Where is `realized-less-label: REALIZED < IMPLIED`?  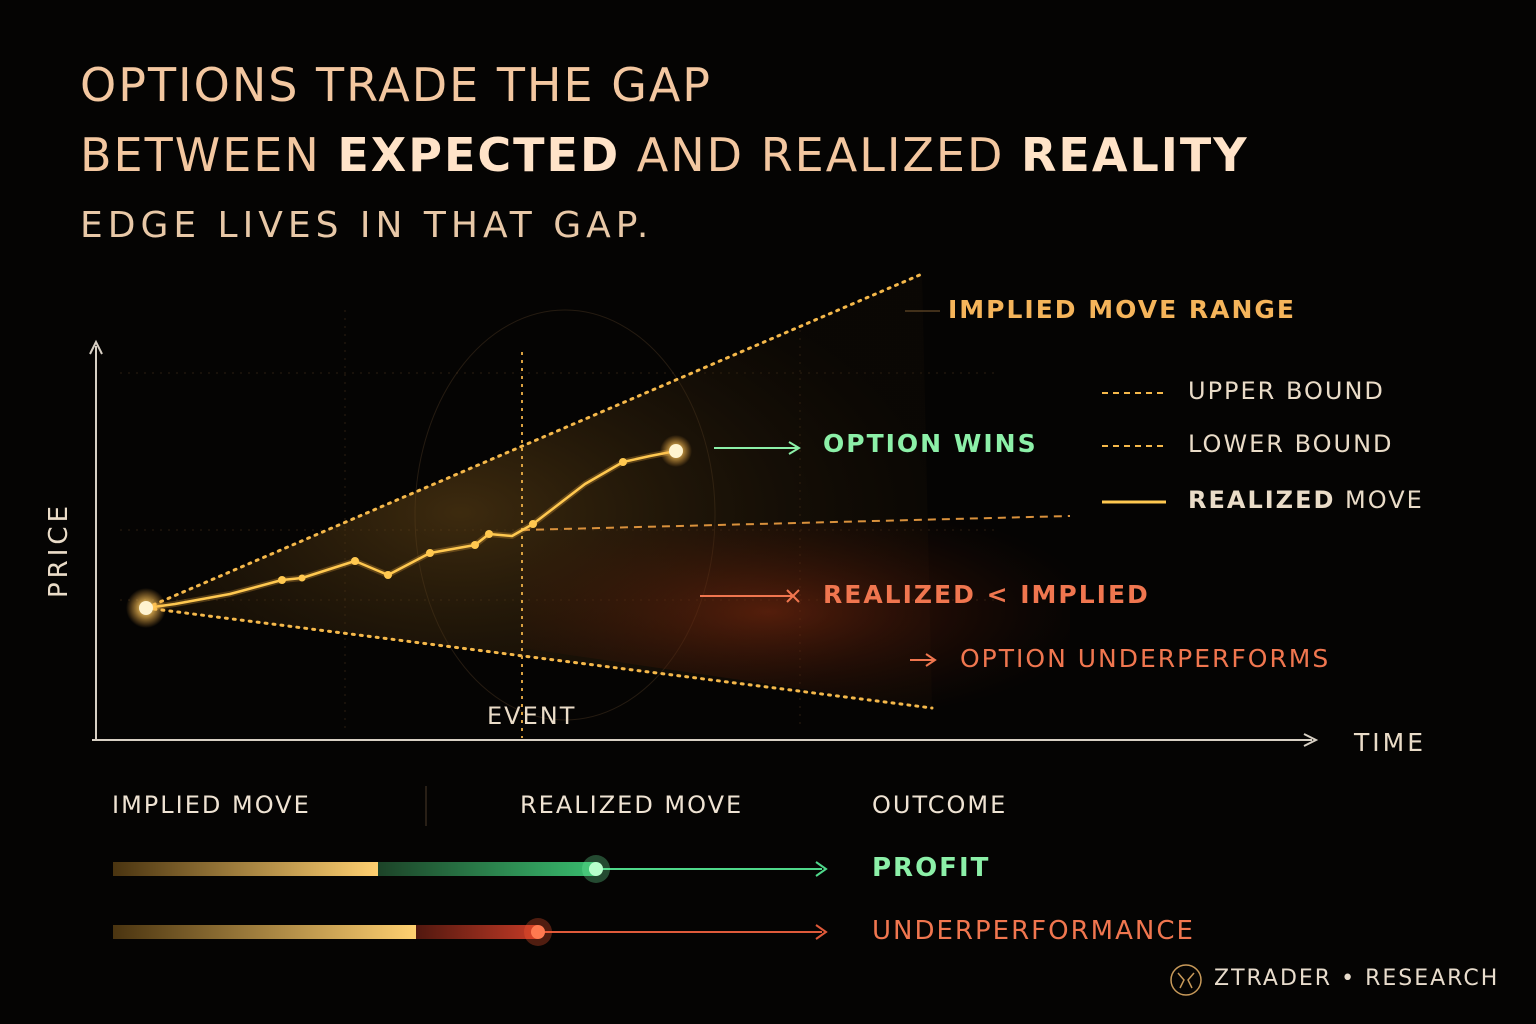 realized-less-label: REALIZED < IMPLIED is located at coordinates (986, 594).